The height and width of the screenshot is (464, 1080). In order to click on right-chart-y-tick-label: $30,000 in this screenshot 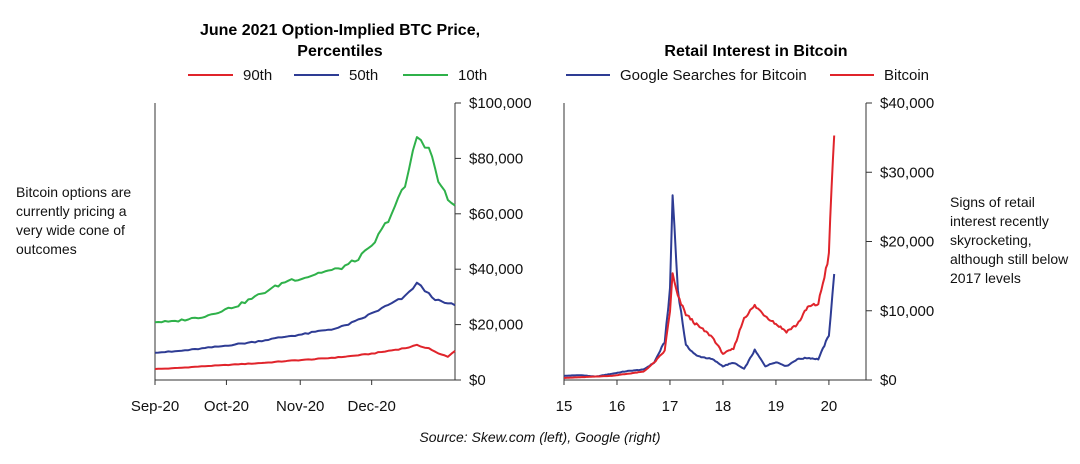, I will do `click(907, 172)`.